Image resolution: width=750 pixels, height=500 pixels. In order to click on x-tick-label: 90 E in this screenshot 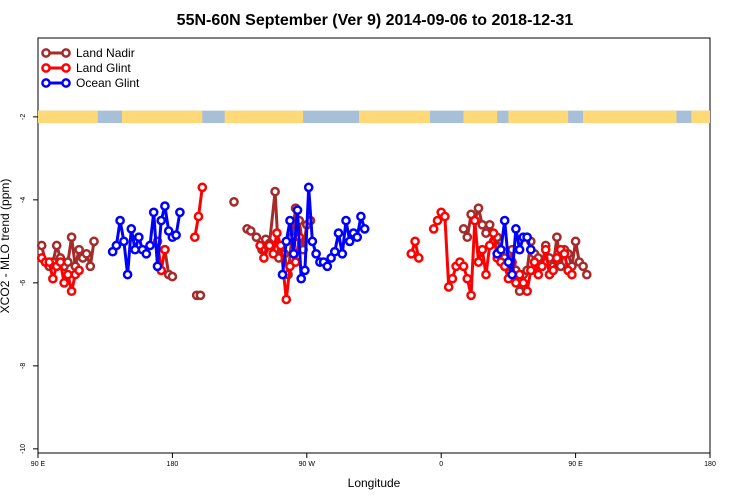, I will do `click(575, 464)`.